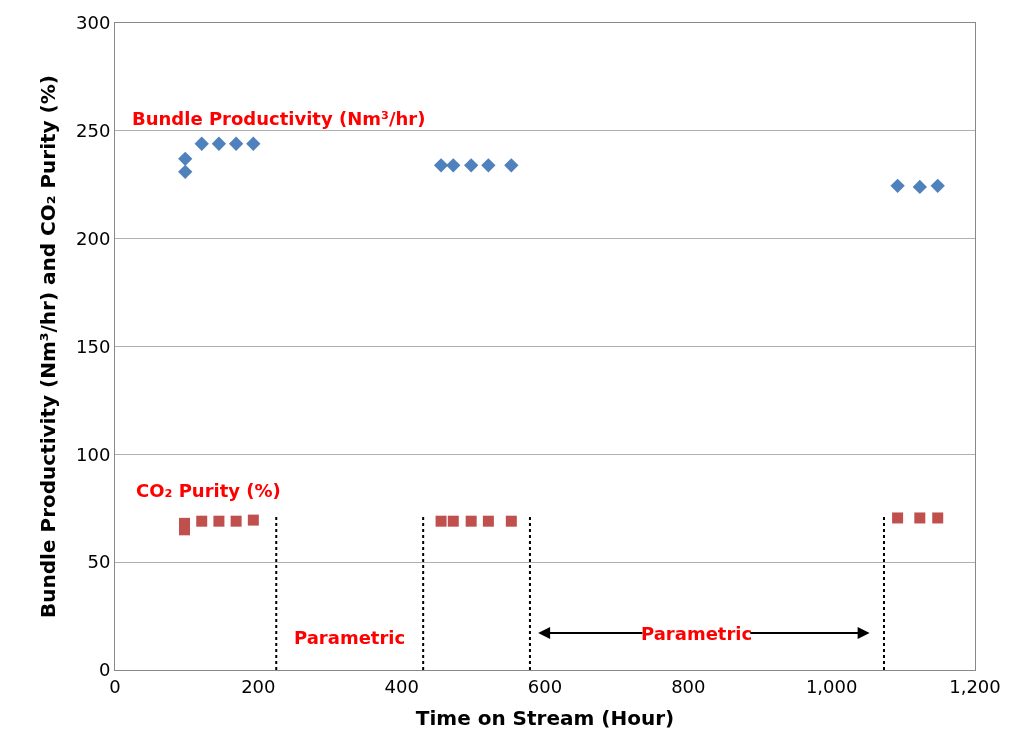  I want to click on y-tick-label: 300, so click(93, 23).